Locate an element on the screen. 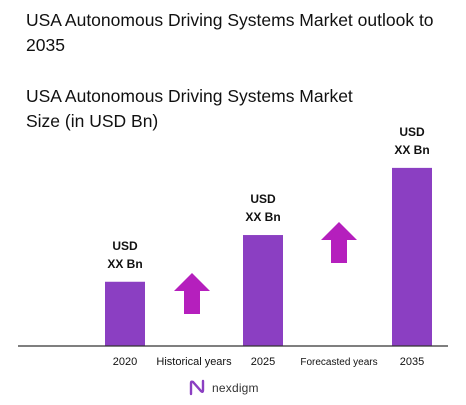  x-tick-label-2035: 2035 is located at coordinates (412, 362).